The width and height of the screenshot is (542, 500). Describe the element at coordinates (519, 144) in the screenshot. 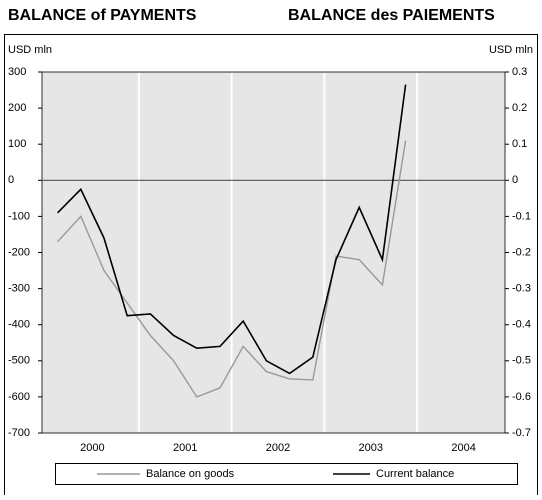

I see `y2-tick-label: 0.1` at that location.